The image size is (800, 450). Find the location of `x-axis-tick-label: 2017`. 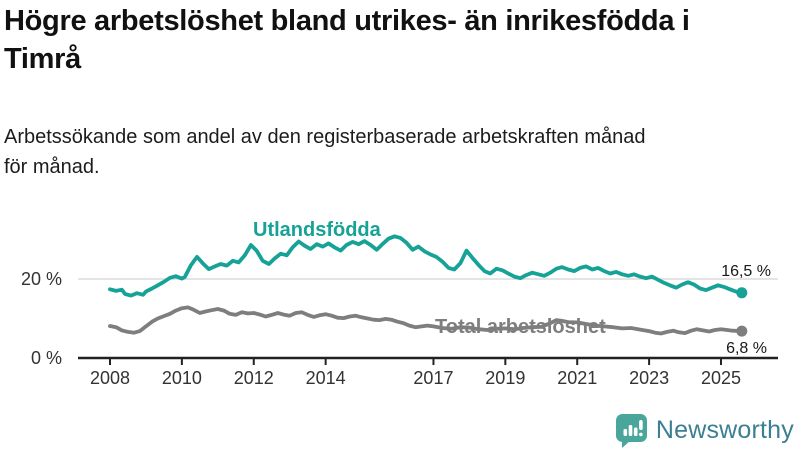

x-axis-tick-label: 2017 is located at coordinates (433, 378).